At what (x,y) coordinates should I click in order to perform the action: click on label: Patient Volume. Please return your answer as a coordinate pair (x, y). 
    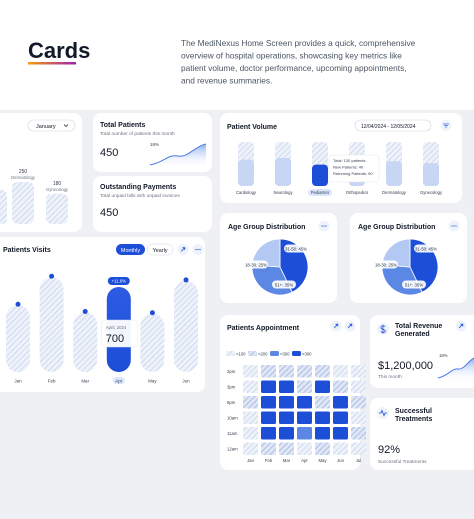
    Looking at the image, I should click on (252, 127).